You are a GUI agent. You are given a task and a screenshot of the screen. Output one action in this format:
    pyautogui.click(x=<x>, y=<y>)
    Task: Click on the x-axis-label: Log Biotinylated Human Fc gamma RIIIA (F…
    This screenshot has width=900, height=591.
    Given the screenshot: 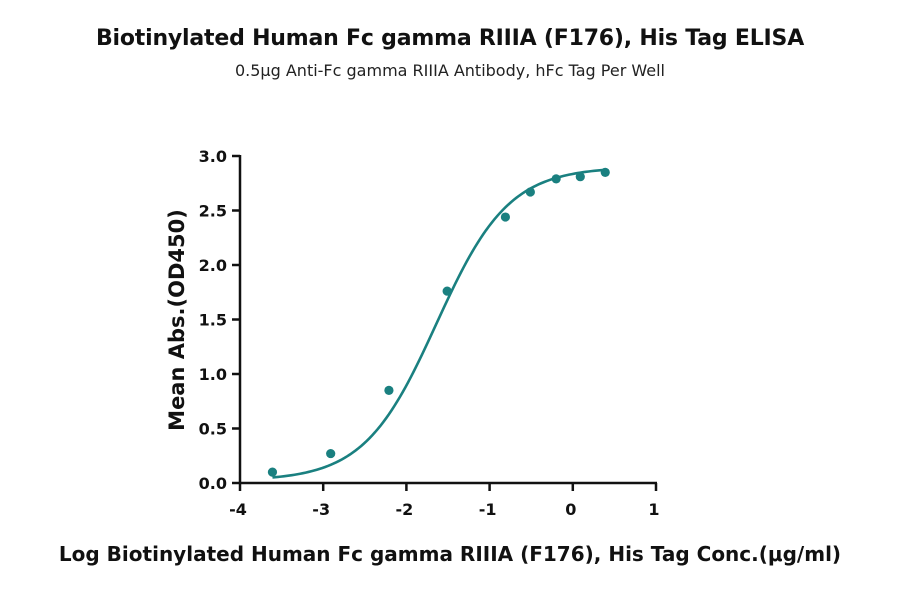 What is the action you would take?
    pyautogui.click(x=450, y=554)
    